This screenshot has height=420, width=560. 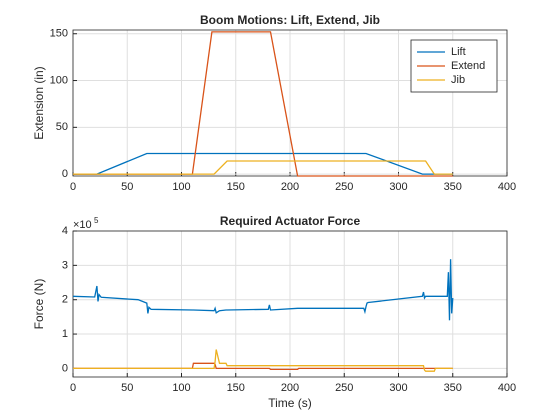 What do you see at coordinates (458, 80) in the screenshot?
I see `legend-label: Jib` at bounding box center [458, 80].